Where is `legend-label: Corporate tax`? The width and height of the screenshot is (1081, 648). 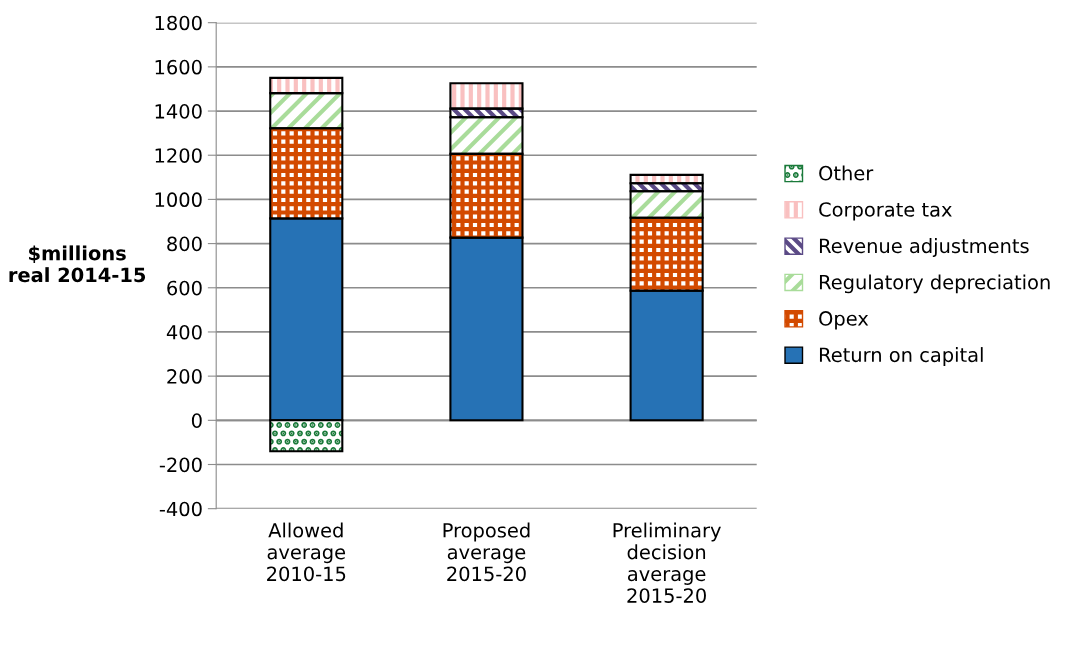 legend-label: Corporate tax is located at coordinates (885, 211).